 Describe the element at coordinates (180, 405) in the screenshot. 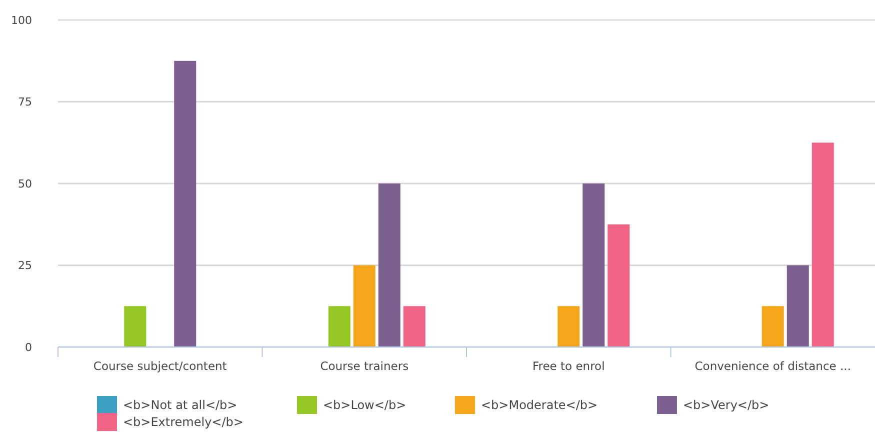

I see `legend-label: <b>Not at all</b>` at that location.